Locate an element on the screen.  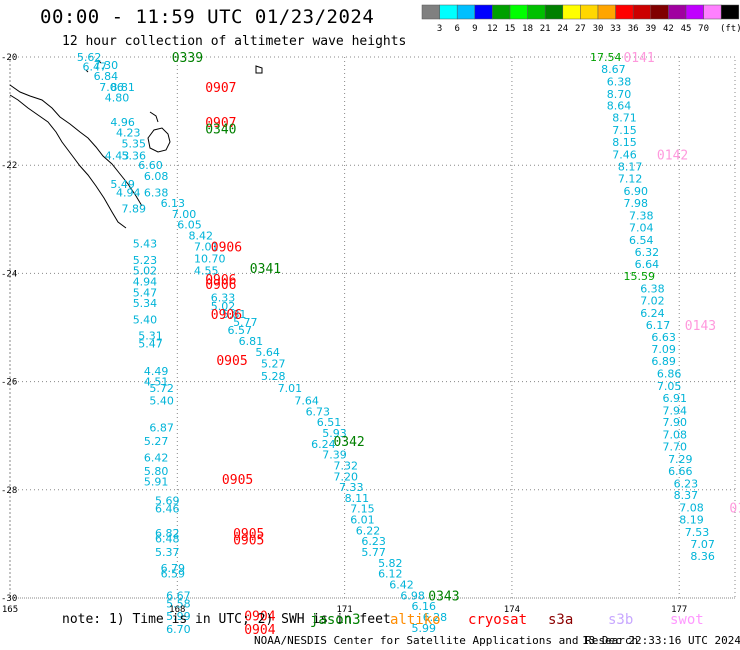
satellite-label-s3b: s3b is located at coordinates (621, 620).